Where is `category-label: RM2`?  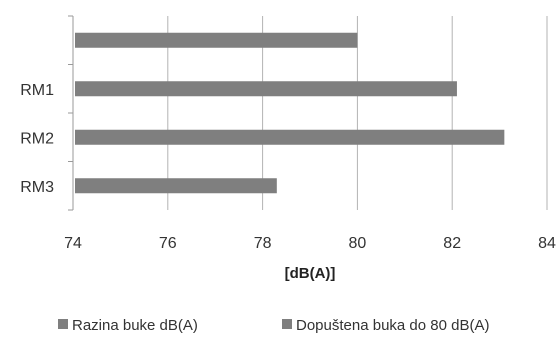
category-label: RM2 is located at coordinates (37, 138).